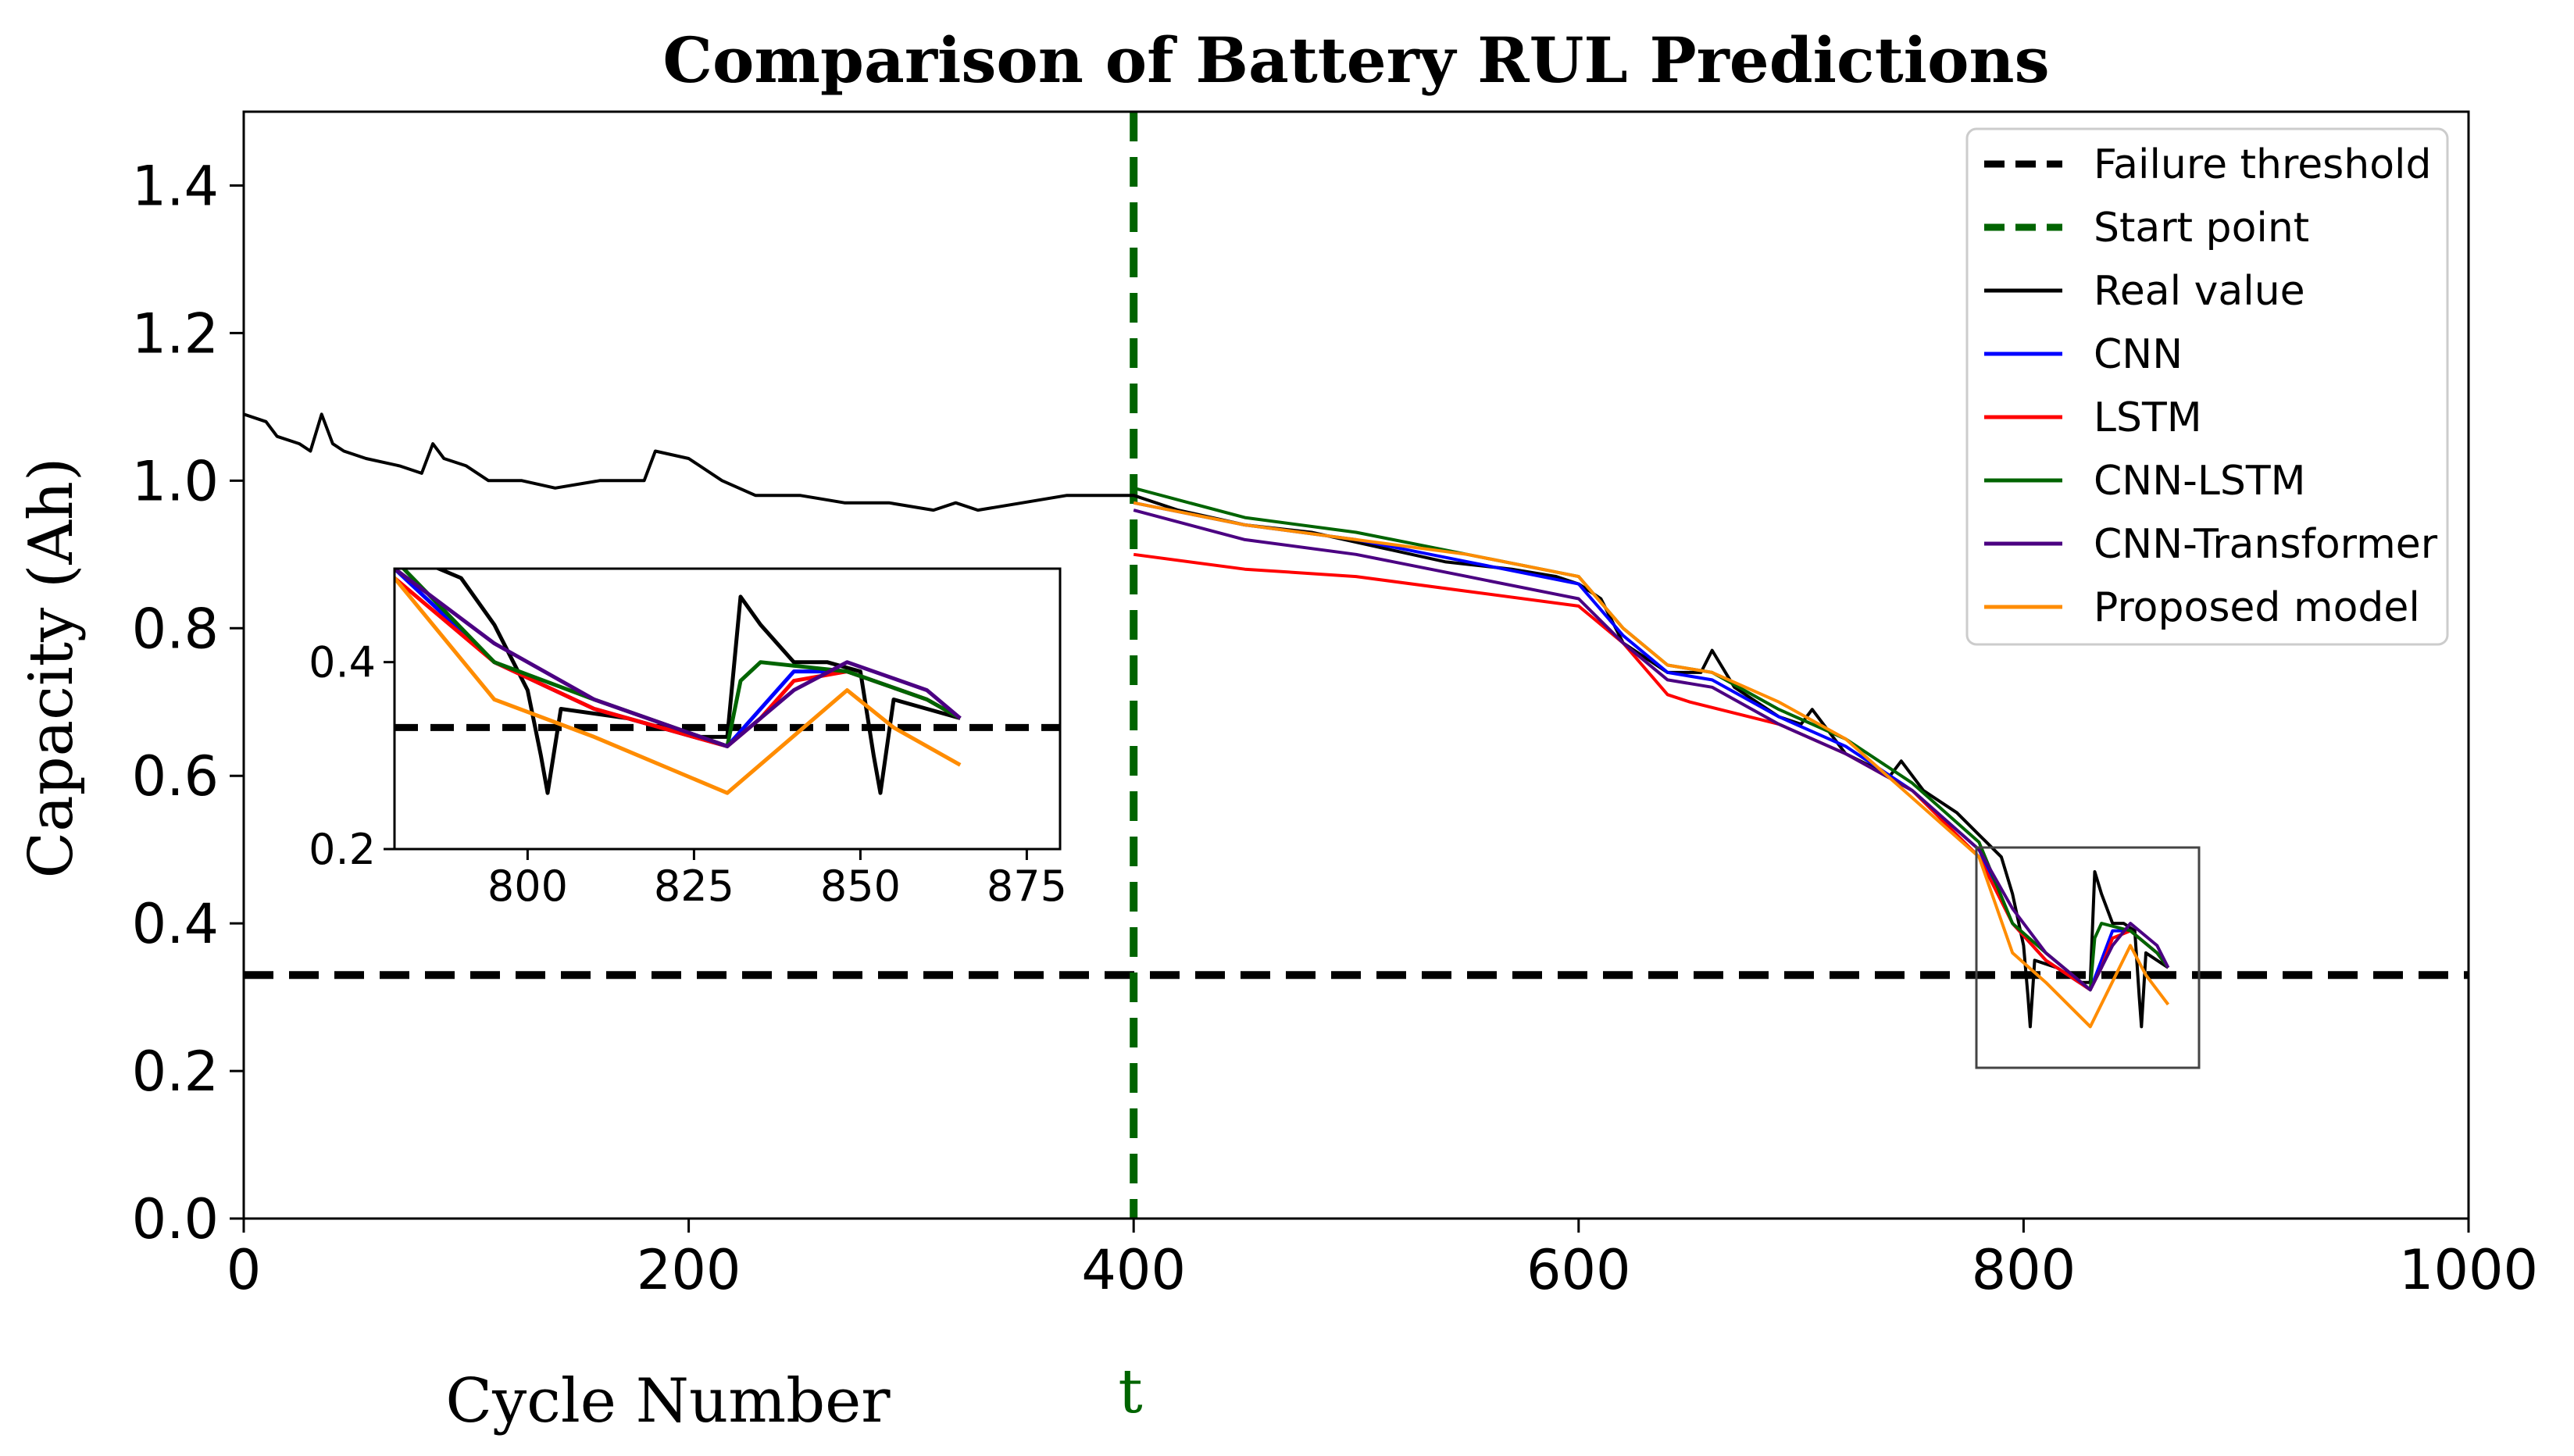  I want to click on inset-series-cnn-lstm, so click(681, 658).